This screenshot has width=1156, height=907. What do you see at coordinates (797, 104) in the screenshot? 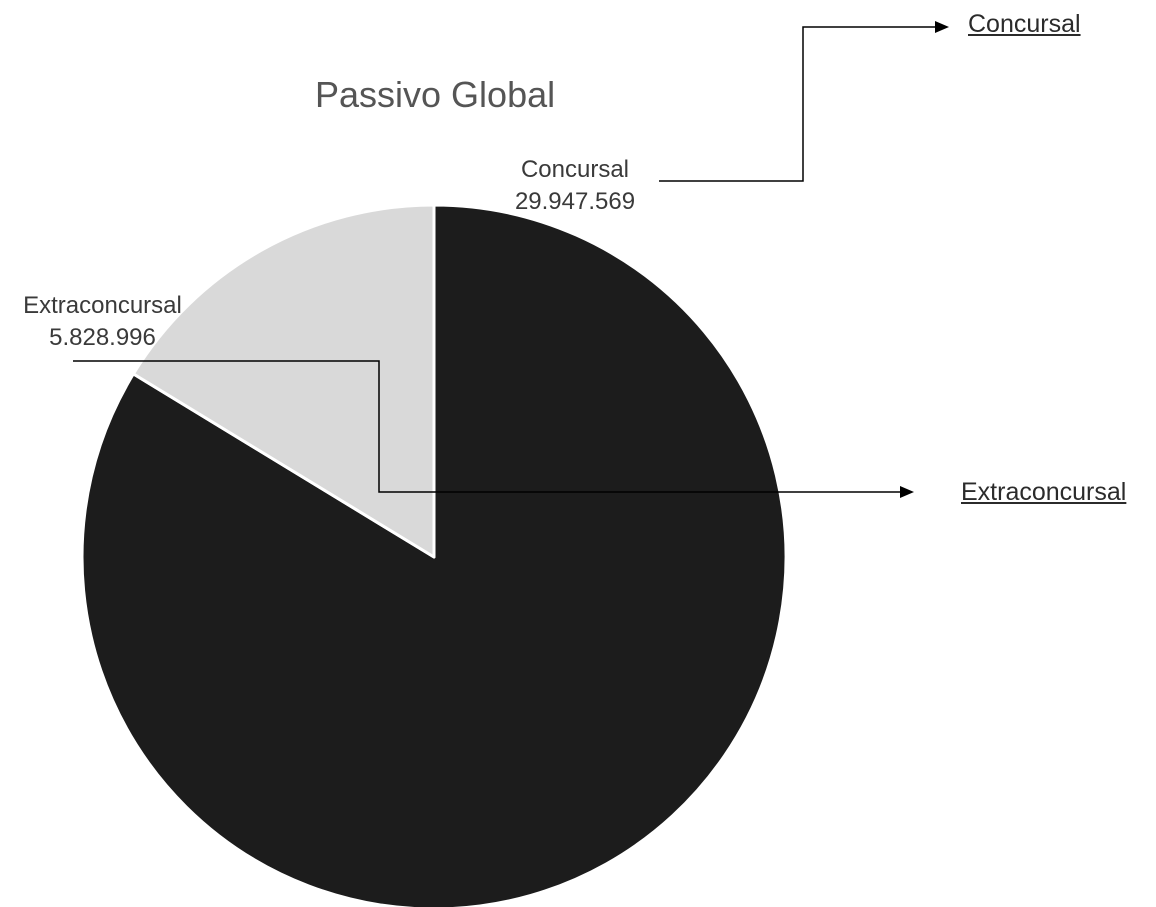
I see `concursal-connector` at bounding box center [797, 104].